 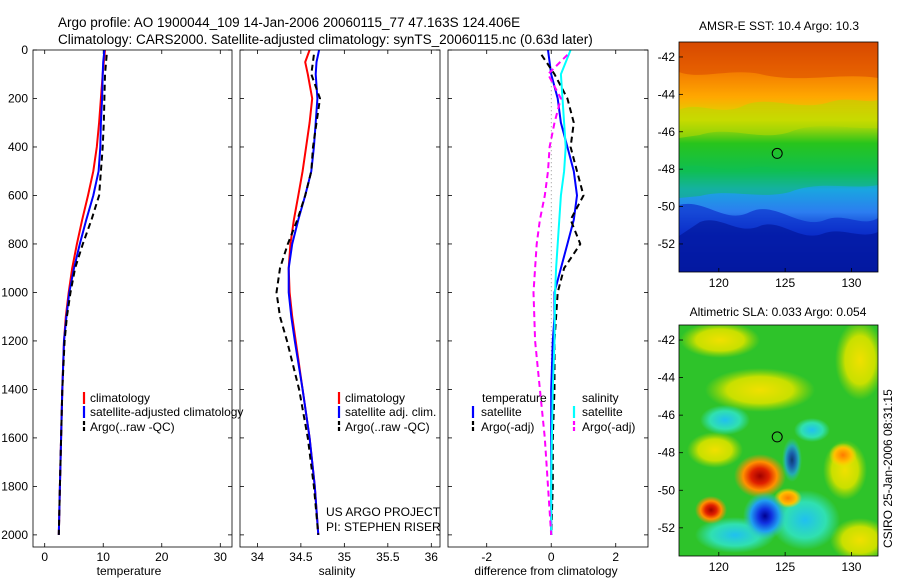 I want to click on argo-location-marker, so click(x=777, y=153).